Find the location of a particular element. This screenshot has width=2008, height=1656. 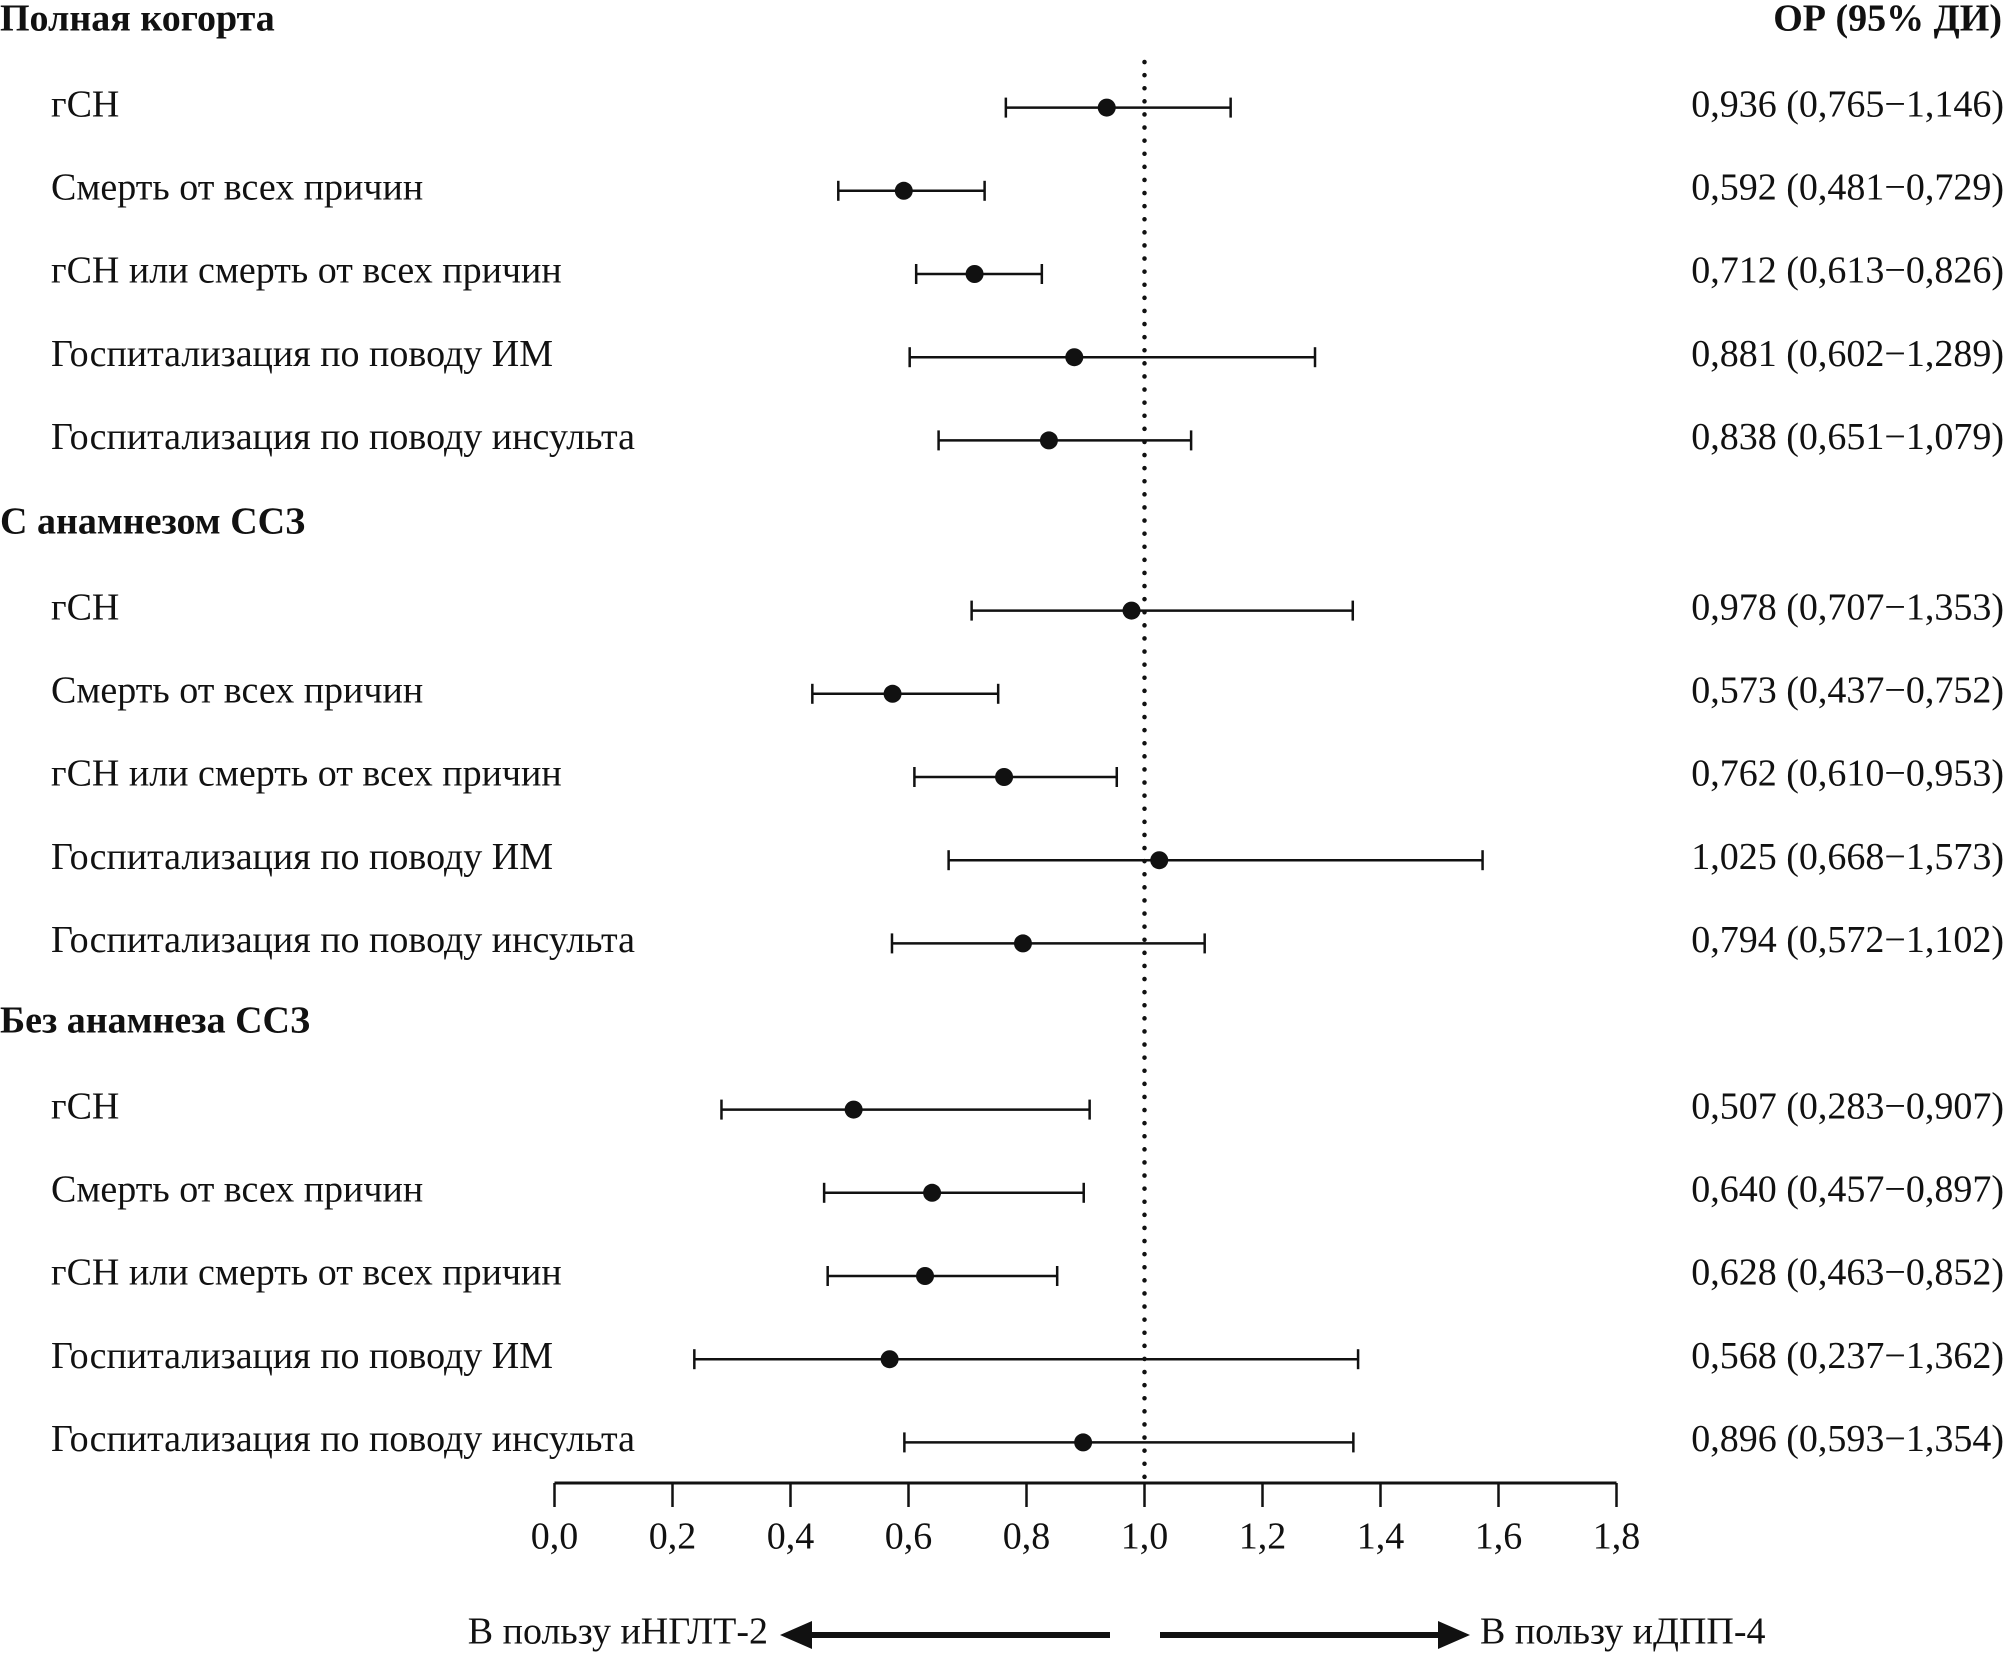

row-estimate-text: 0,794 (0,572−1,102) is located at coordinates (1847, 940).